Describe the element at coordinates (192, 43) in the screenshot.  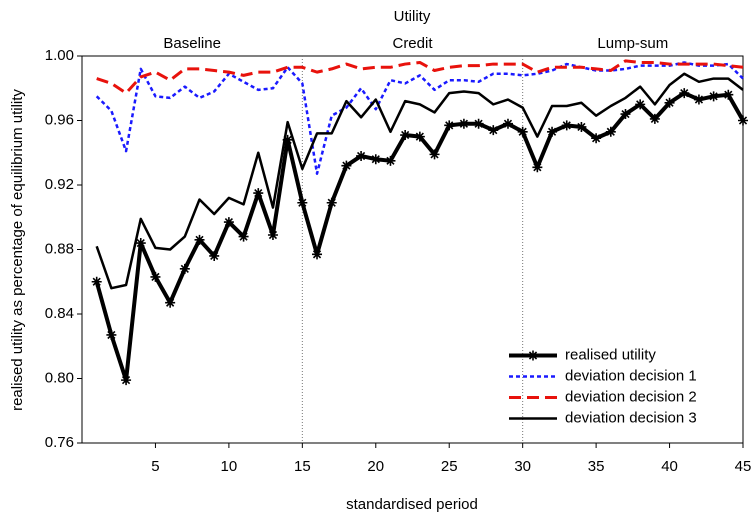
I see `section-label: Baseline` at that location.